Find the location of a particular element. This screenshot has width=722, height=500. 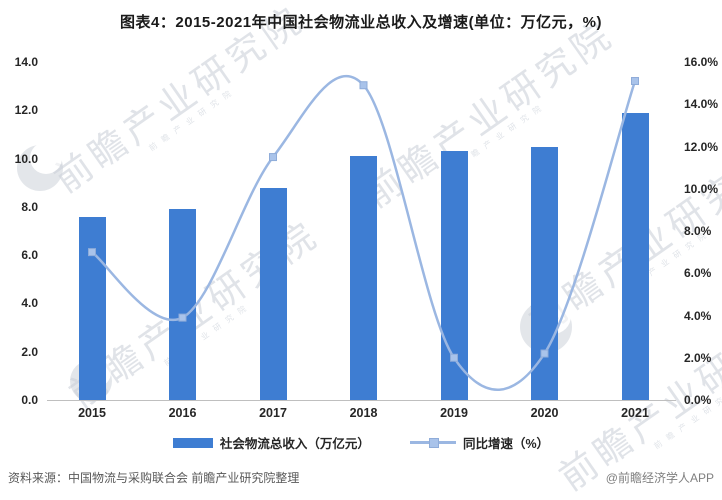

footer: 资料来源：中国物流与采购联合会 前瞻产业研究院整理 @前瞻经济学人APP is located at coordinates (361, 477).